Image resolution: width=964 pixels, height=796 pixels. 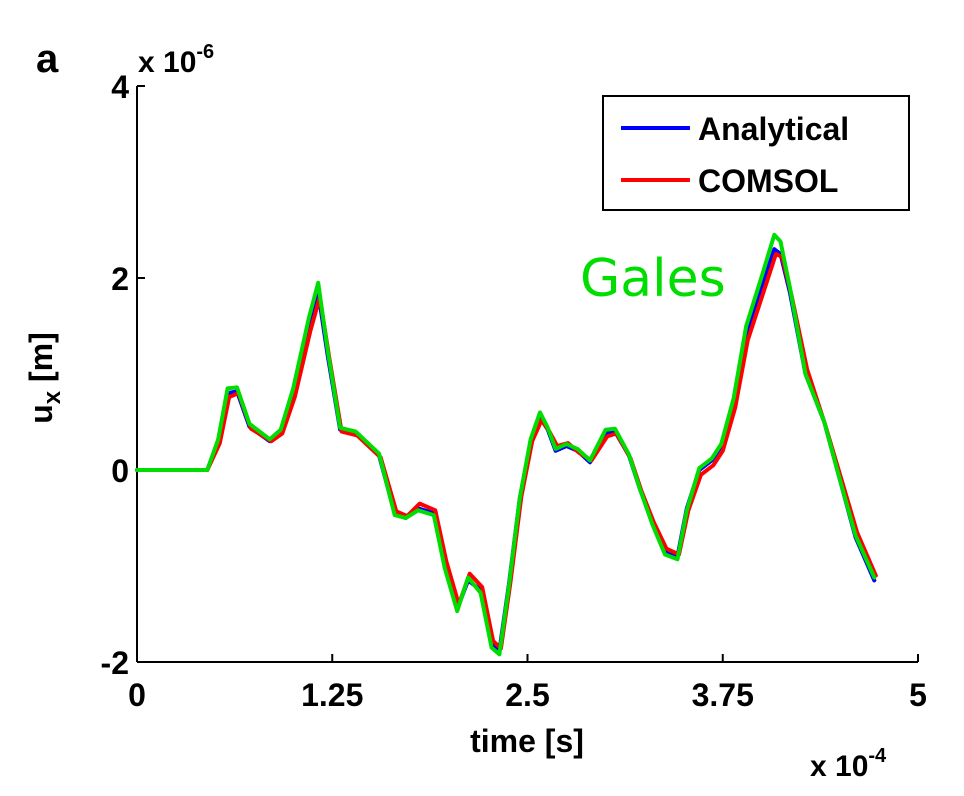 What do you see at coordinates (527, 695) in the screenshot?
I see `x-tick-label: 2.5` at bounding box center [527, 695].